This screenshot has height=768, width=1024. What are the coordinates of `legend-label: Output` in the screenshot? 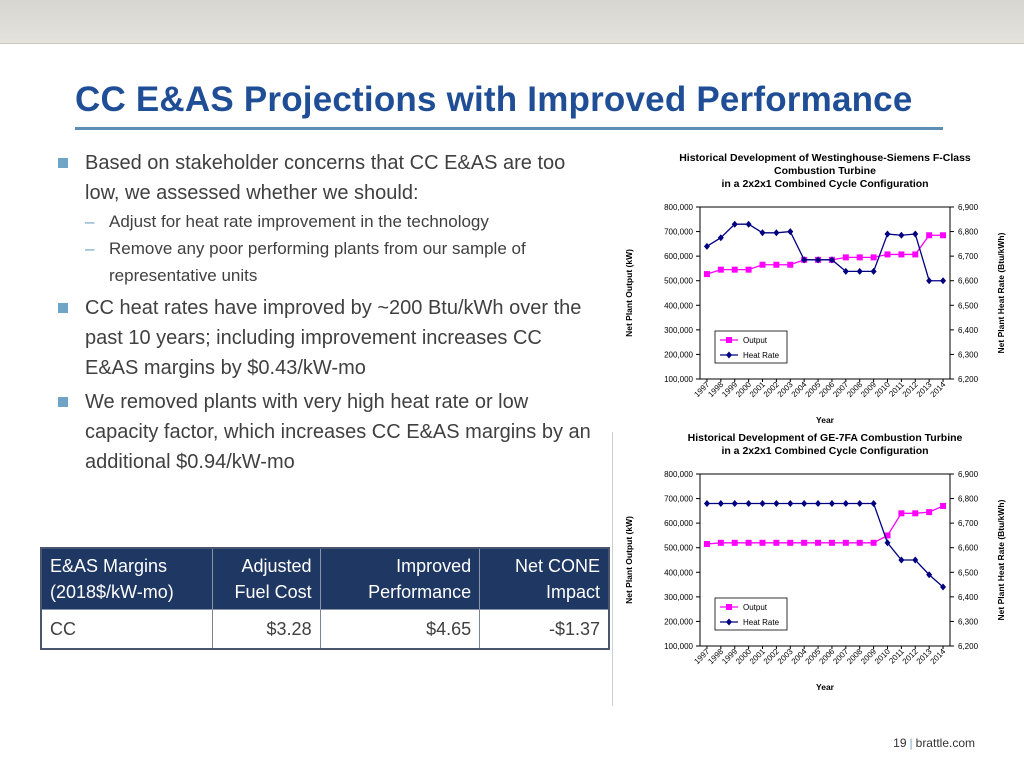 It's located at (755, 340).